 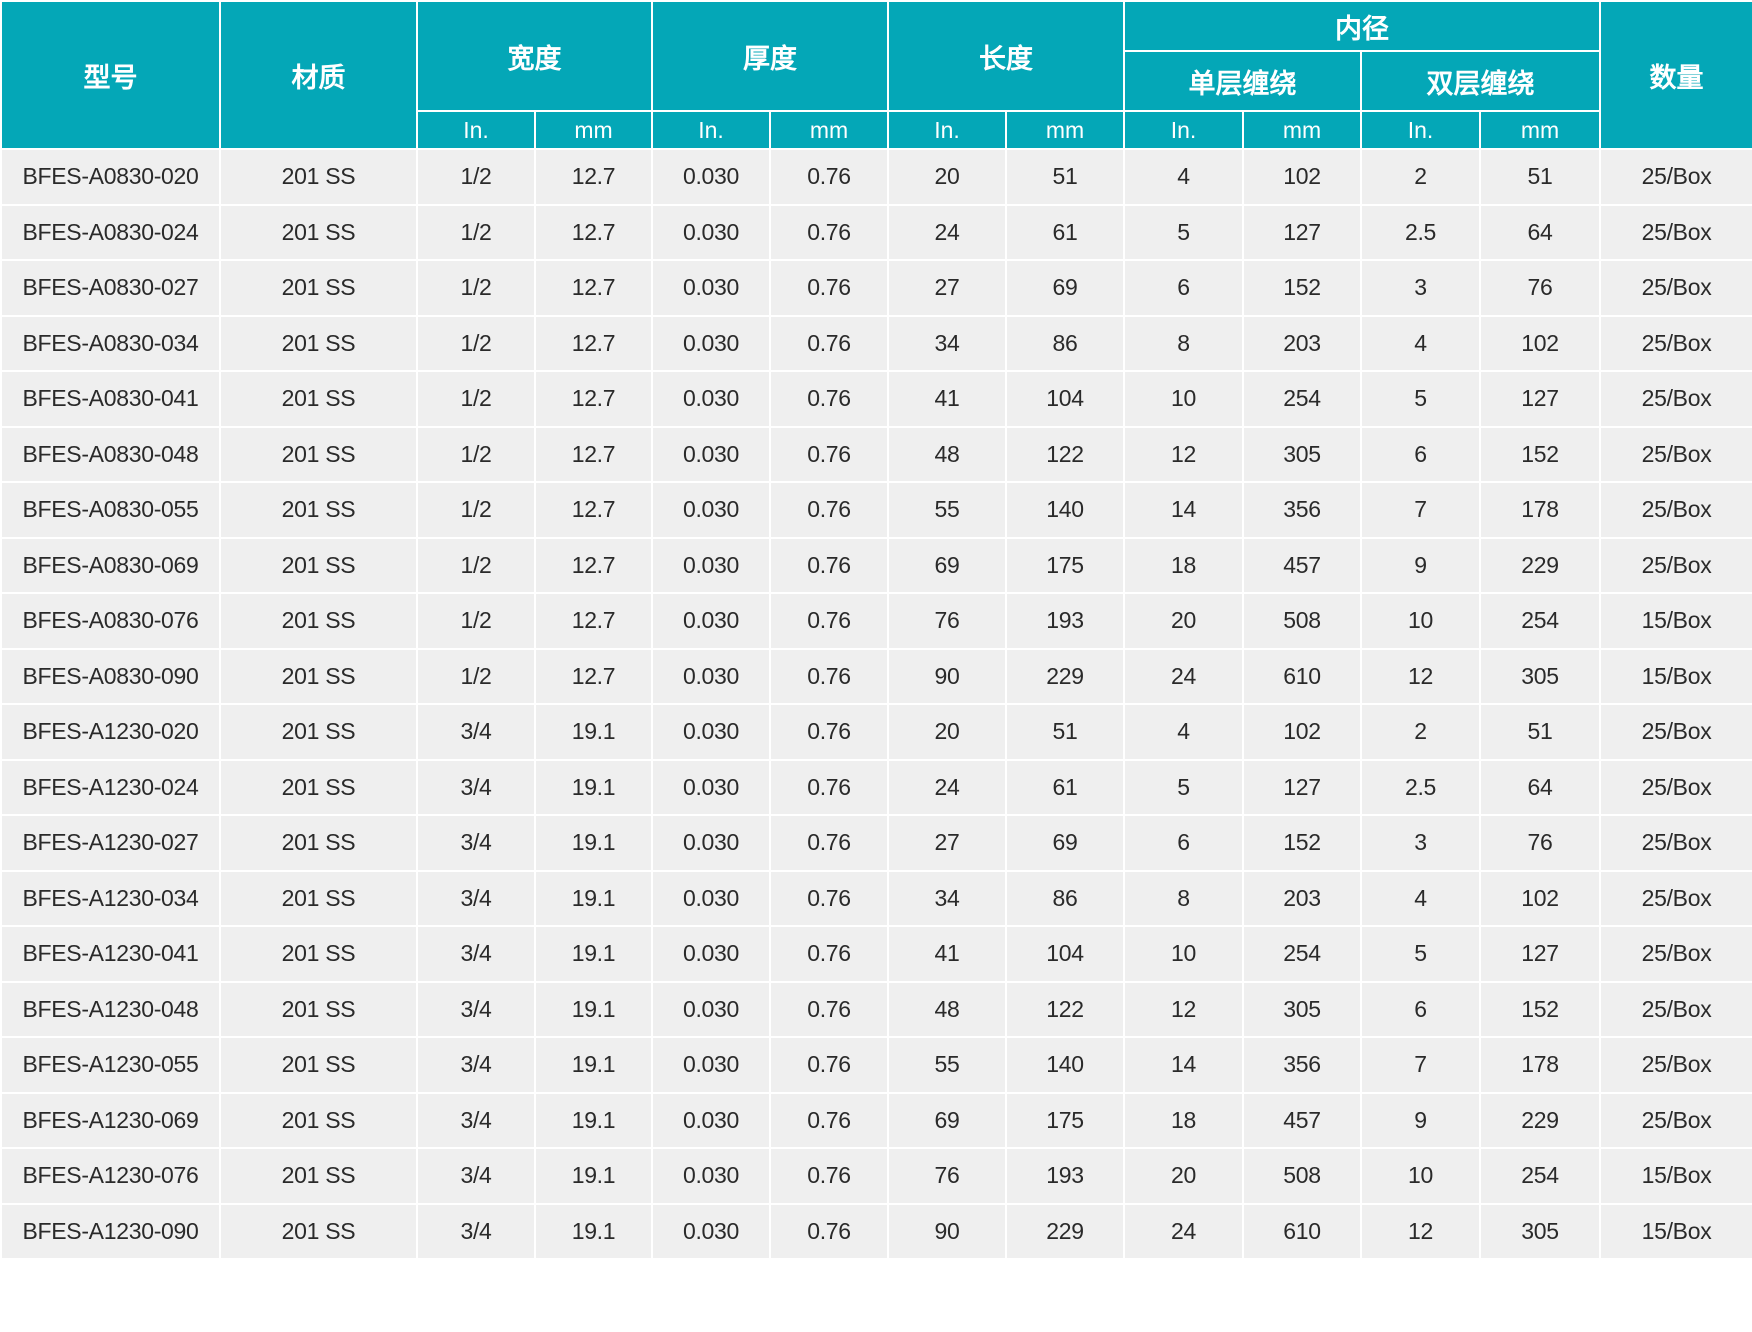 What do you see at coordinates (110, 1120) in the screenshot?
I see `cell-model: BFES-A1230-069` at bounding box center [110, 1120].